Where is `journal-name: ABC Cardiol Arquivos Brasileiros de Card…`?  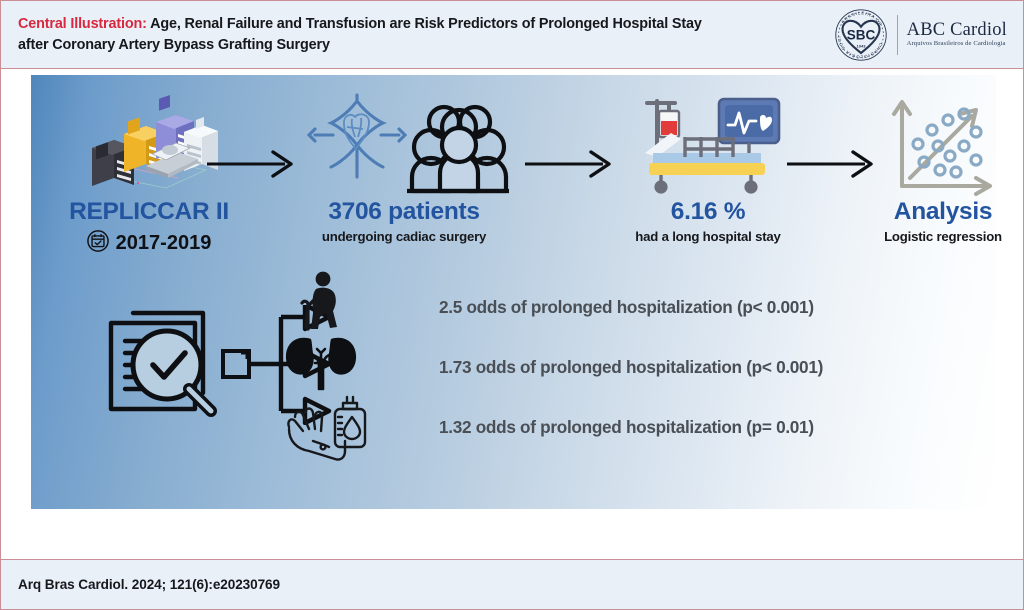
journal-name: ABC Cardiol Arquivos Brasileiros de Card… is located at coordinates (957, 34).